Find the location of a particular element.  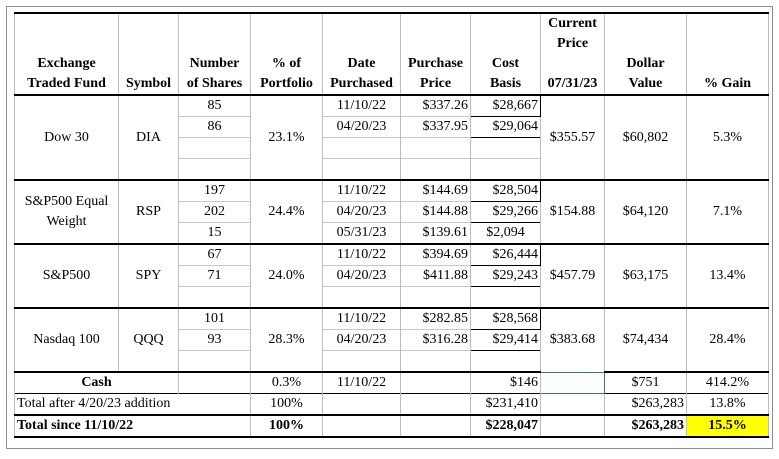

lot-price: $144.88 is located at coordinates (435, 212).